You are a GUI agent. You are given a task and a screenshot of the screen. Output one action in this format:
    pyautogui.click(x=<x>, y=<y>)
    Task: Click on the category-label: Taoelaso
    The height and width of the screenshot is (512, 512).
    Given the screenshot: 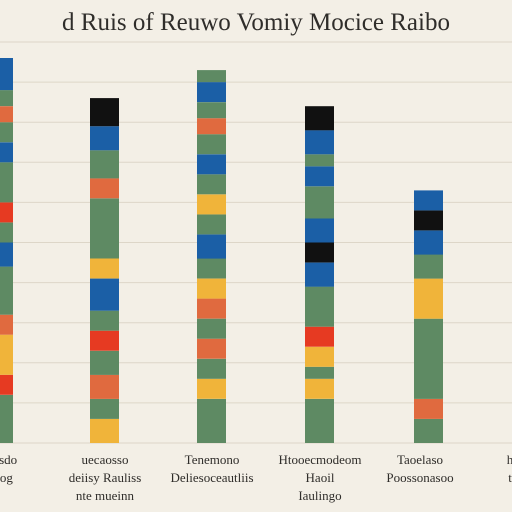 What is the action you would take?
    pyautogui.click(x=420, y=459)
    